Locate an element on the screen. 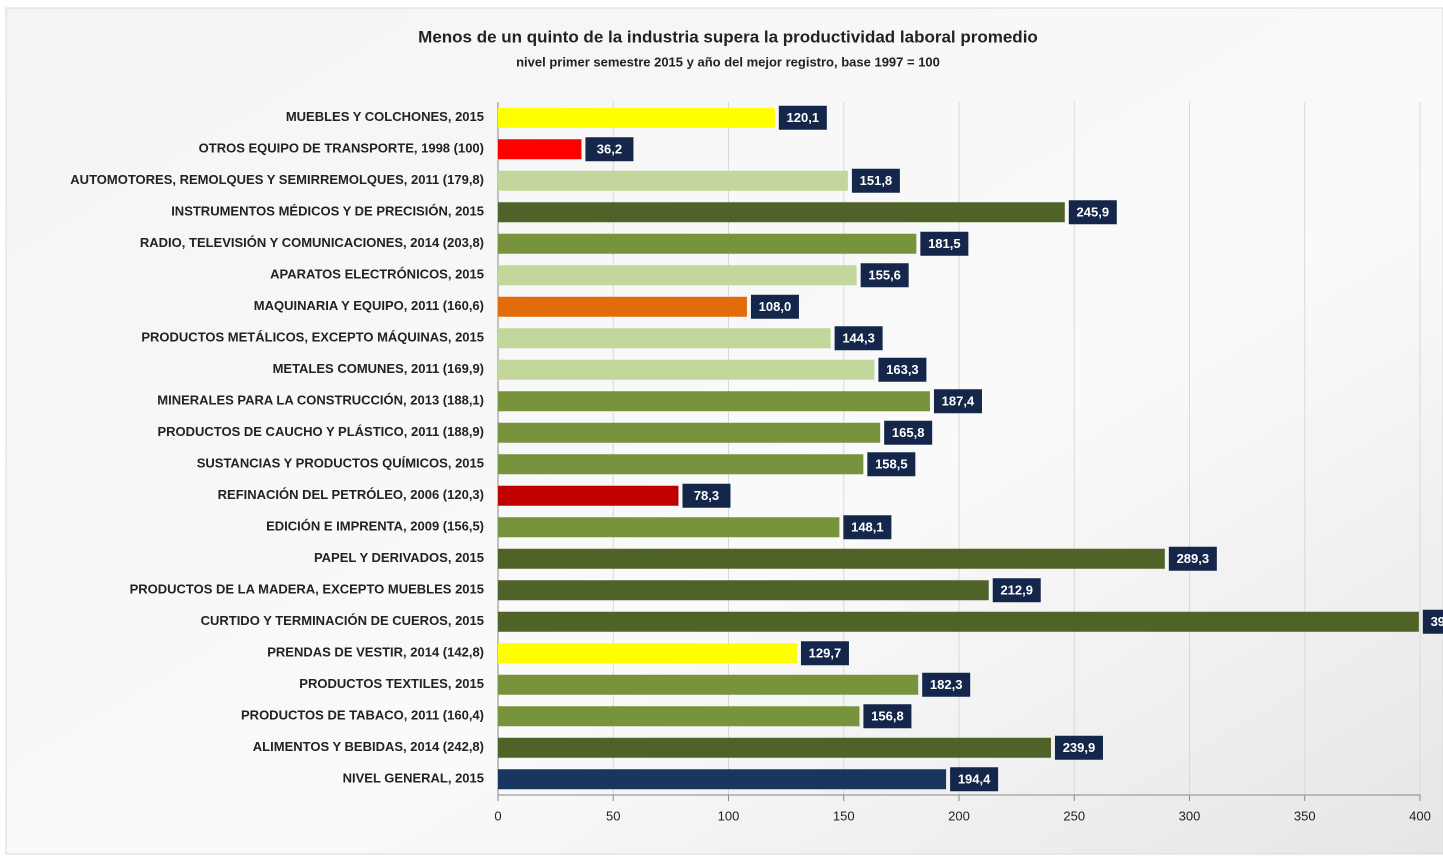 The image size is (1443, 858). value-label: 151,8 is located at coordinates (876, 180).